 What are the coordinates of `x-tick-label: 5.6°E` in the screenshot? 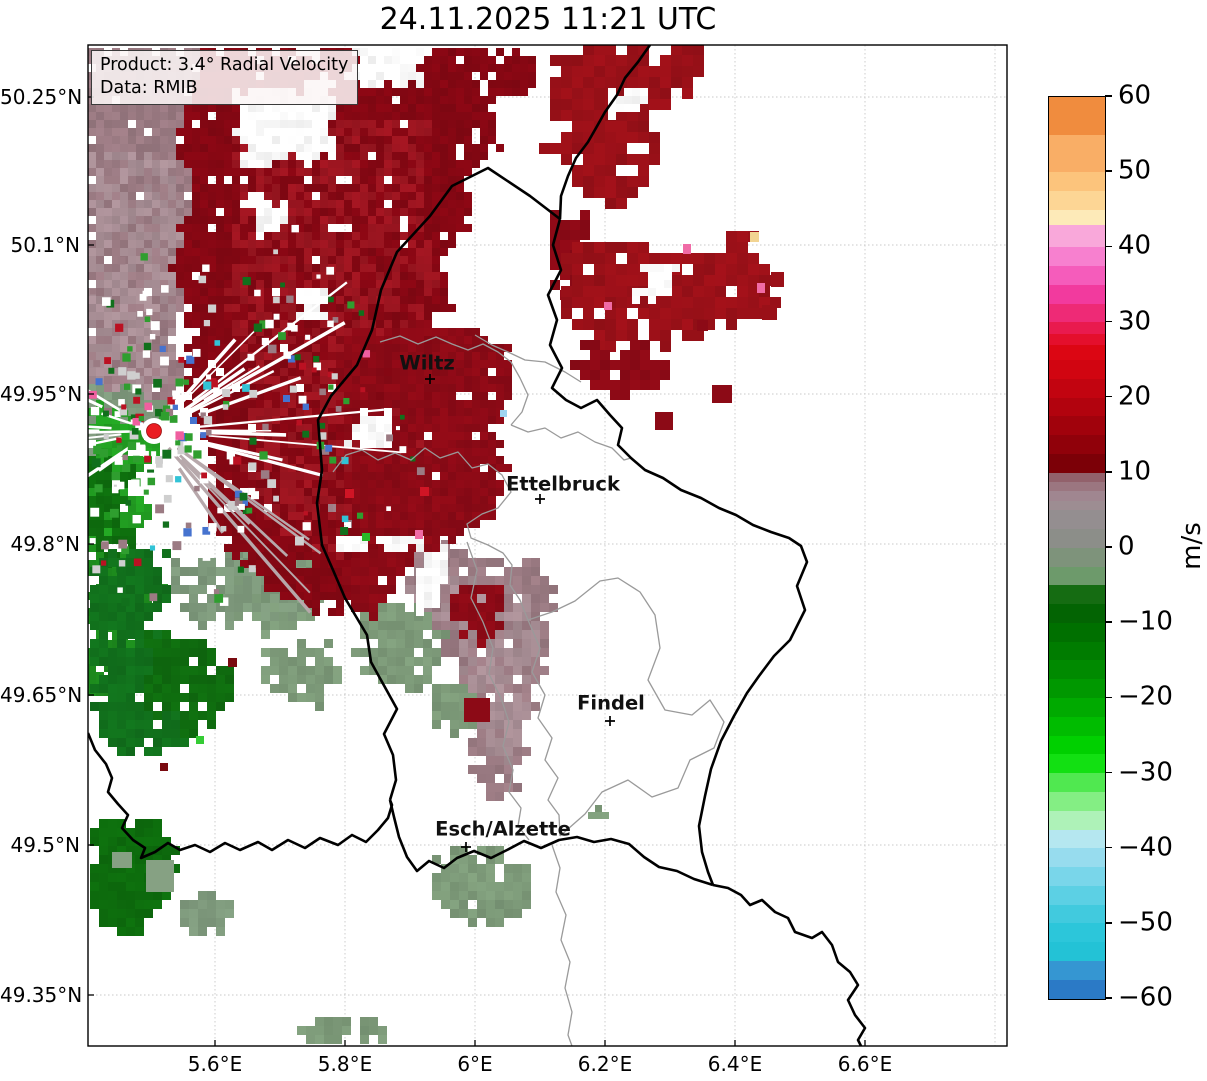 It's located at (215, 1064).